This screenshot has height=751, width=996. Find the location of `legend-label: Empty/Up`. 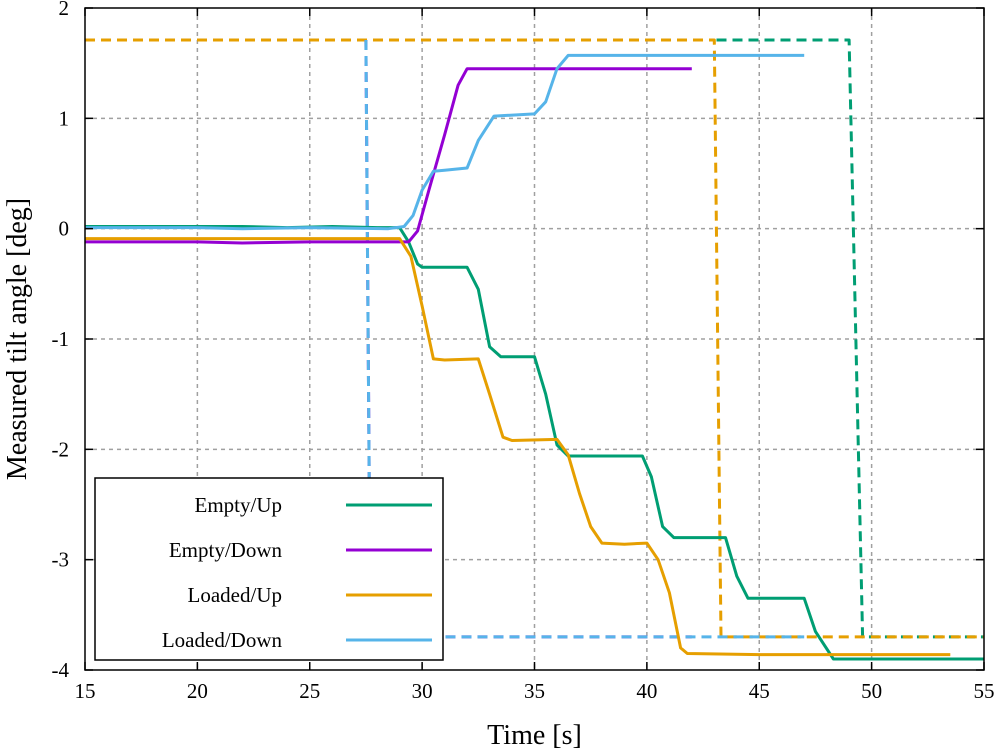

legend-label: Empty/Up is located at coordinates (239, 505).